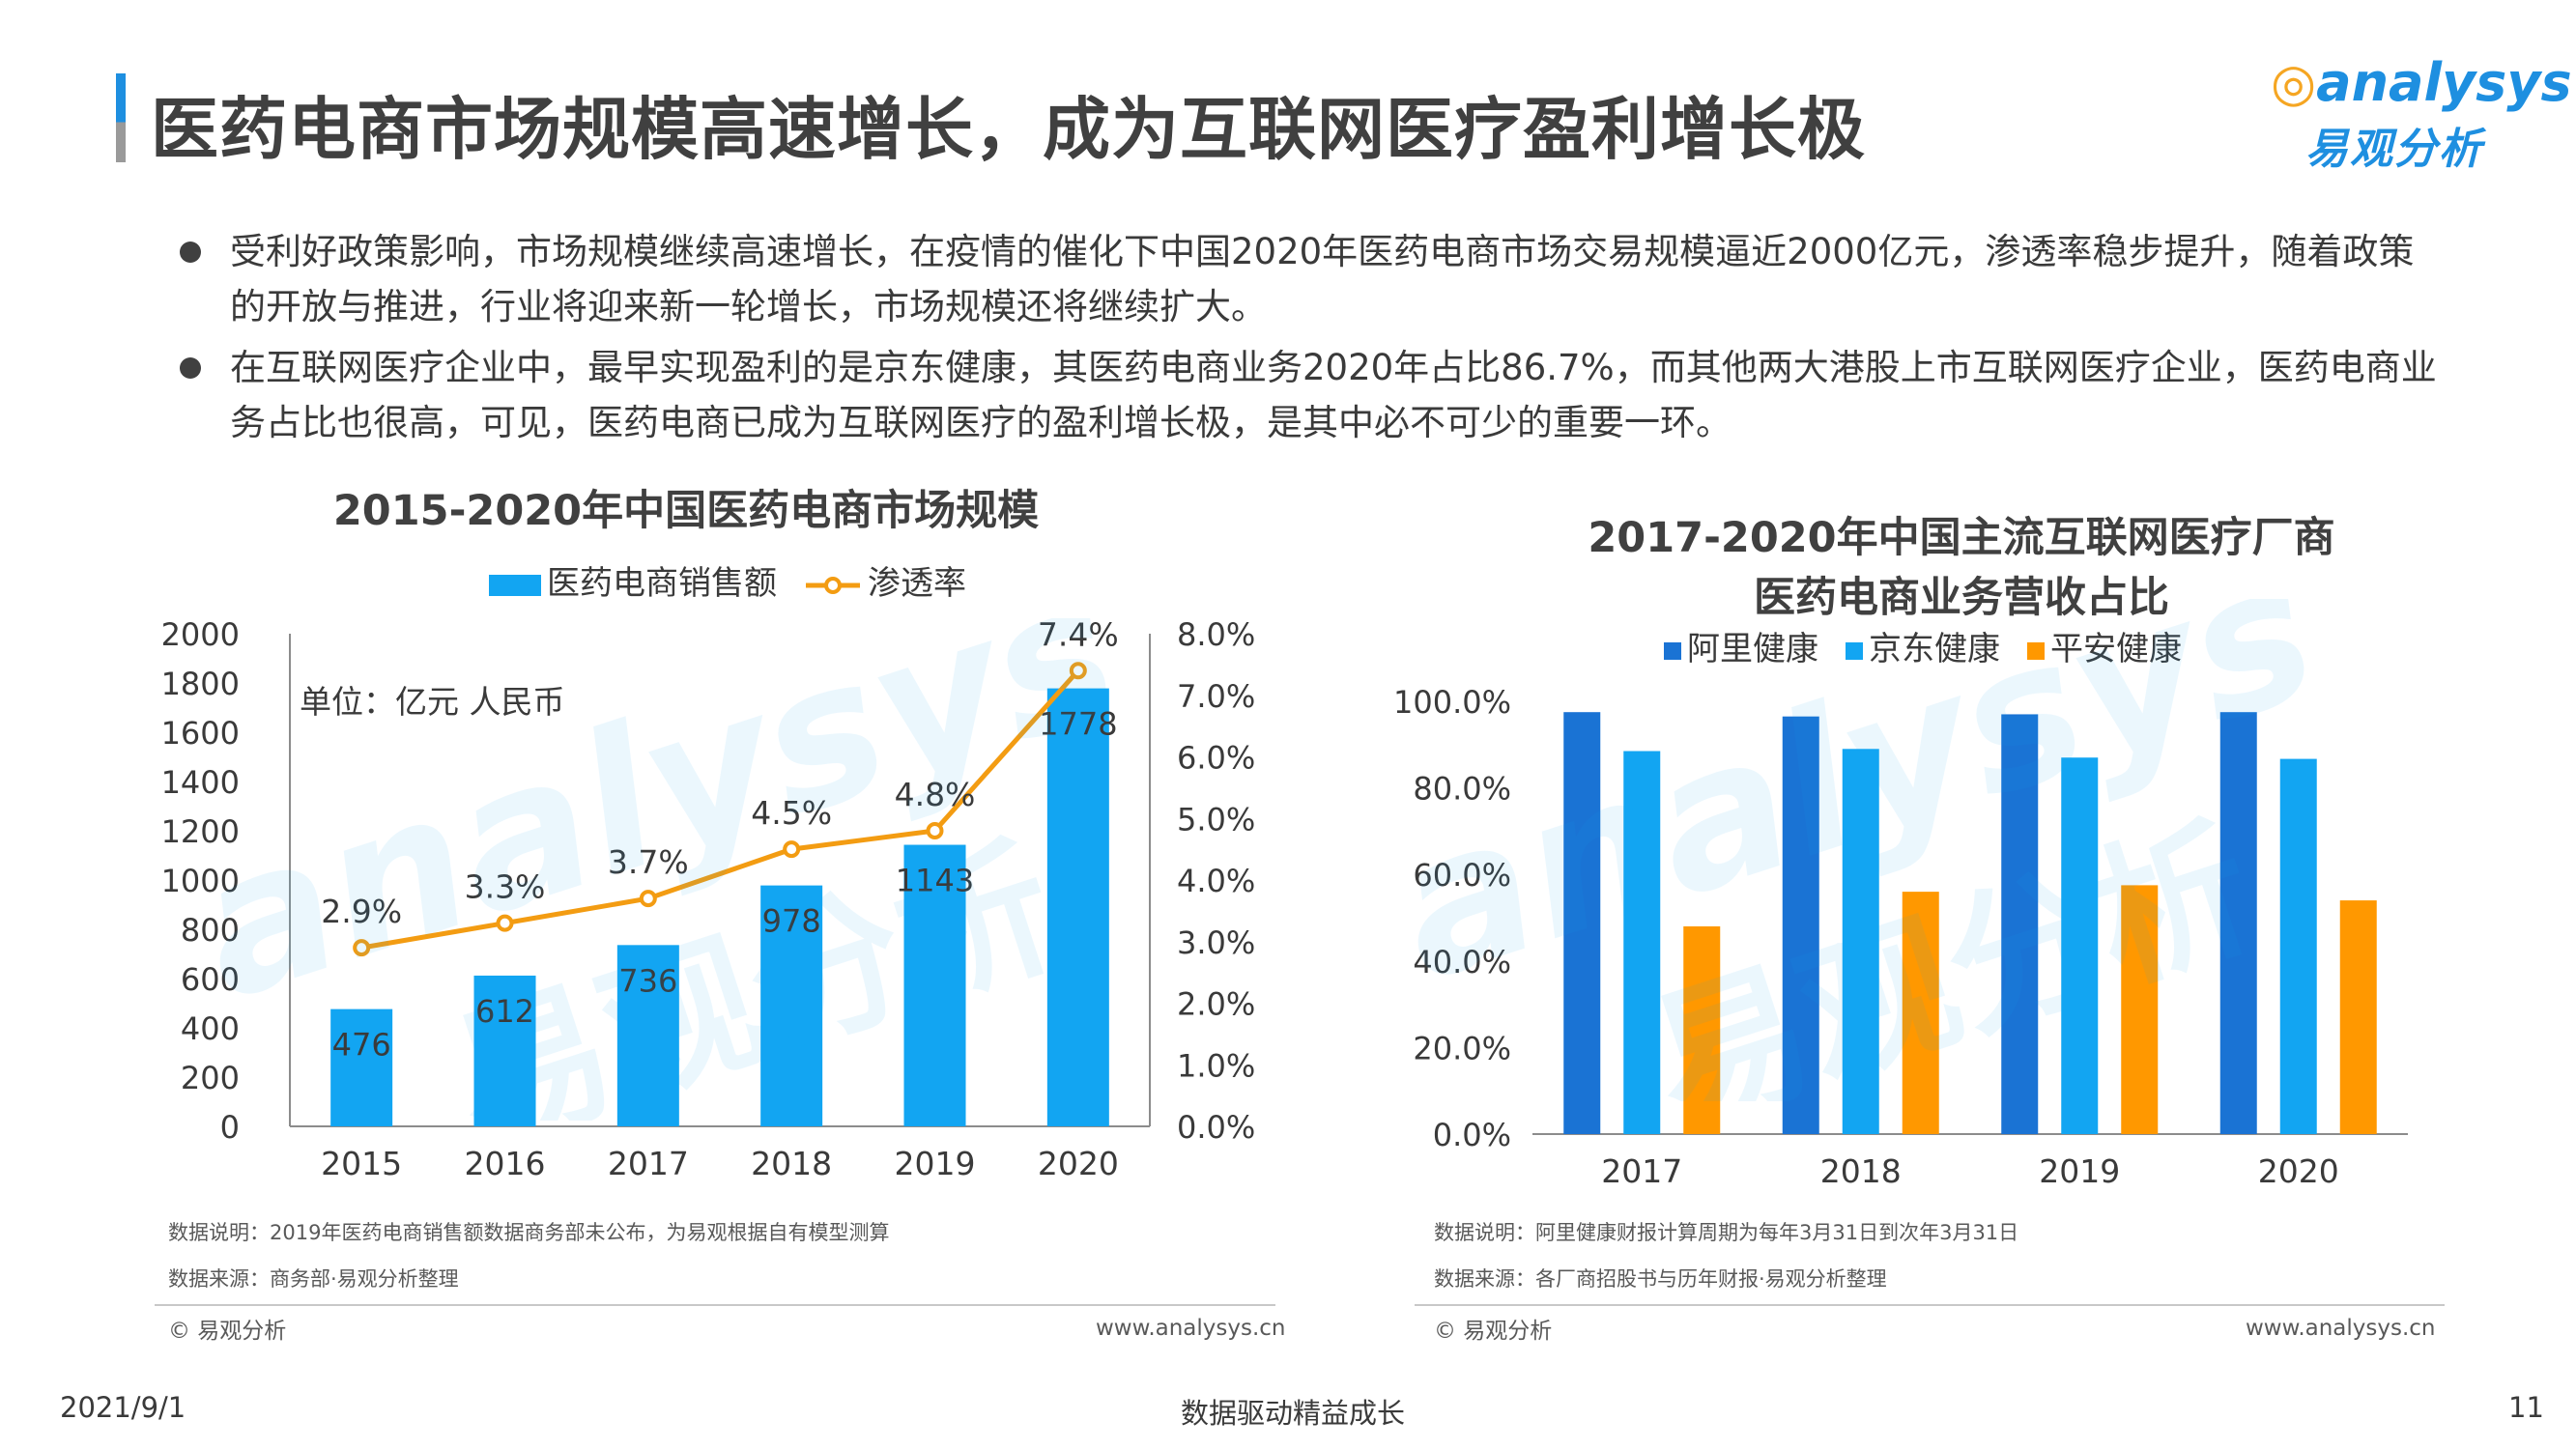 This screenshot has height=1449, width=2576. What do you see at coordinates (1216, 696) in the screenshot?
I see `y-right-tick-label: 7.0%` at bounding box center [1216, 696].